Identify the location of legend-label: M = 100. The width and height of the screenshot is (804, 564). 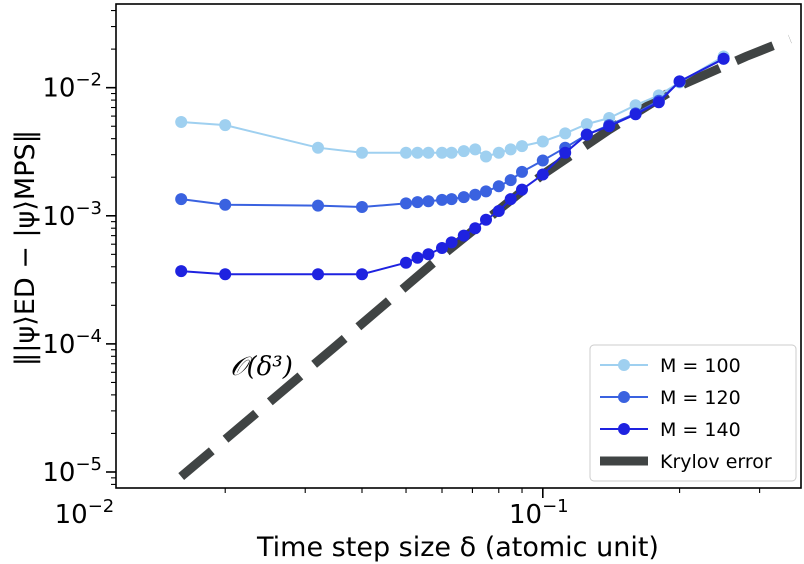
(700, 366).